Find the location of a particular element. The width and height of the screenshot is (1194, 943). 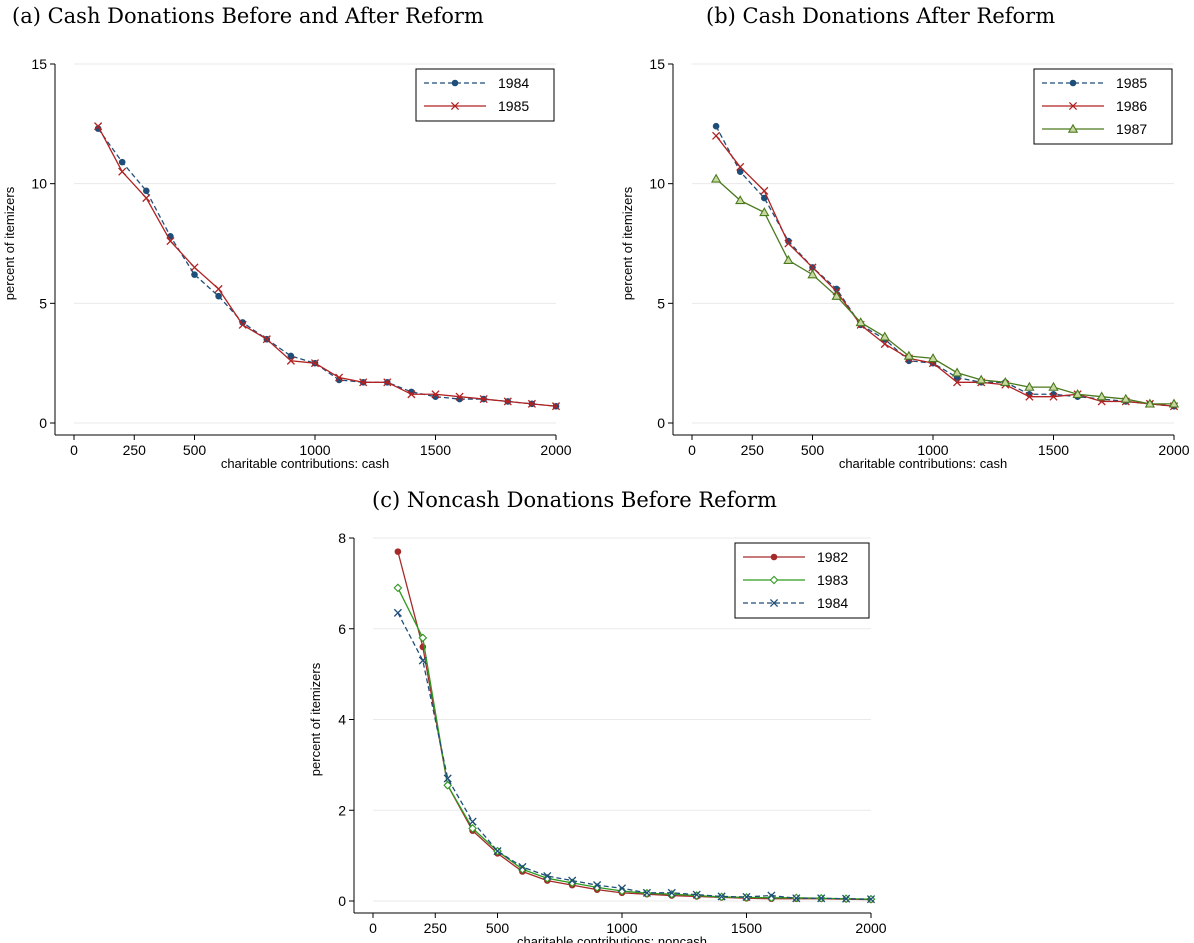

x-tick-label: 0 is located at coordinates (373, 928).